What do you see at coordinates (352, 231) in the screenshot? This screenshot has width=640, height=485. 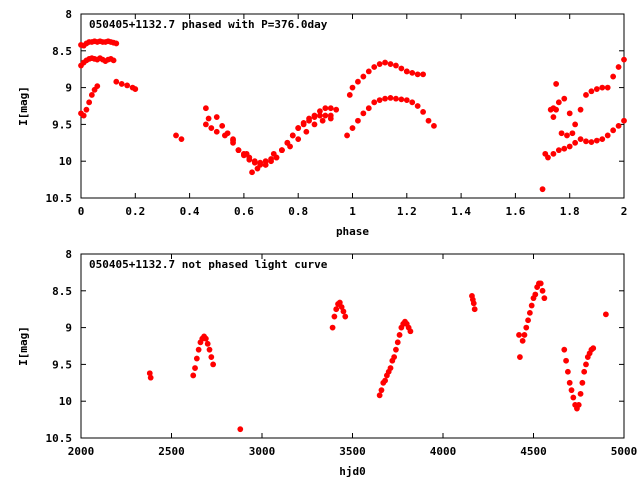 I see `panel-1-x-axis-label: phase` at bounding box center [352, 231].